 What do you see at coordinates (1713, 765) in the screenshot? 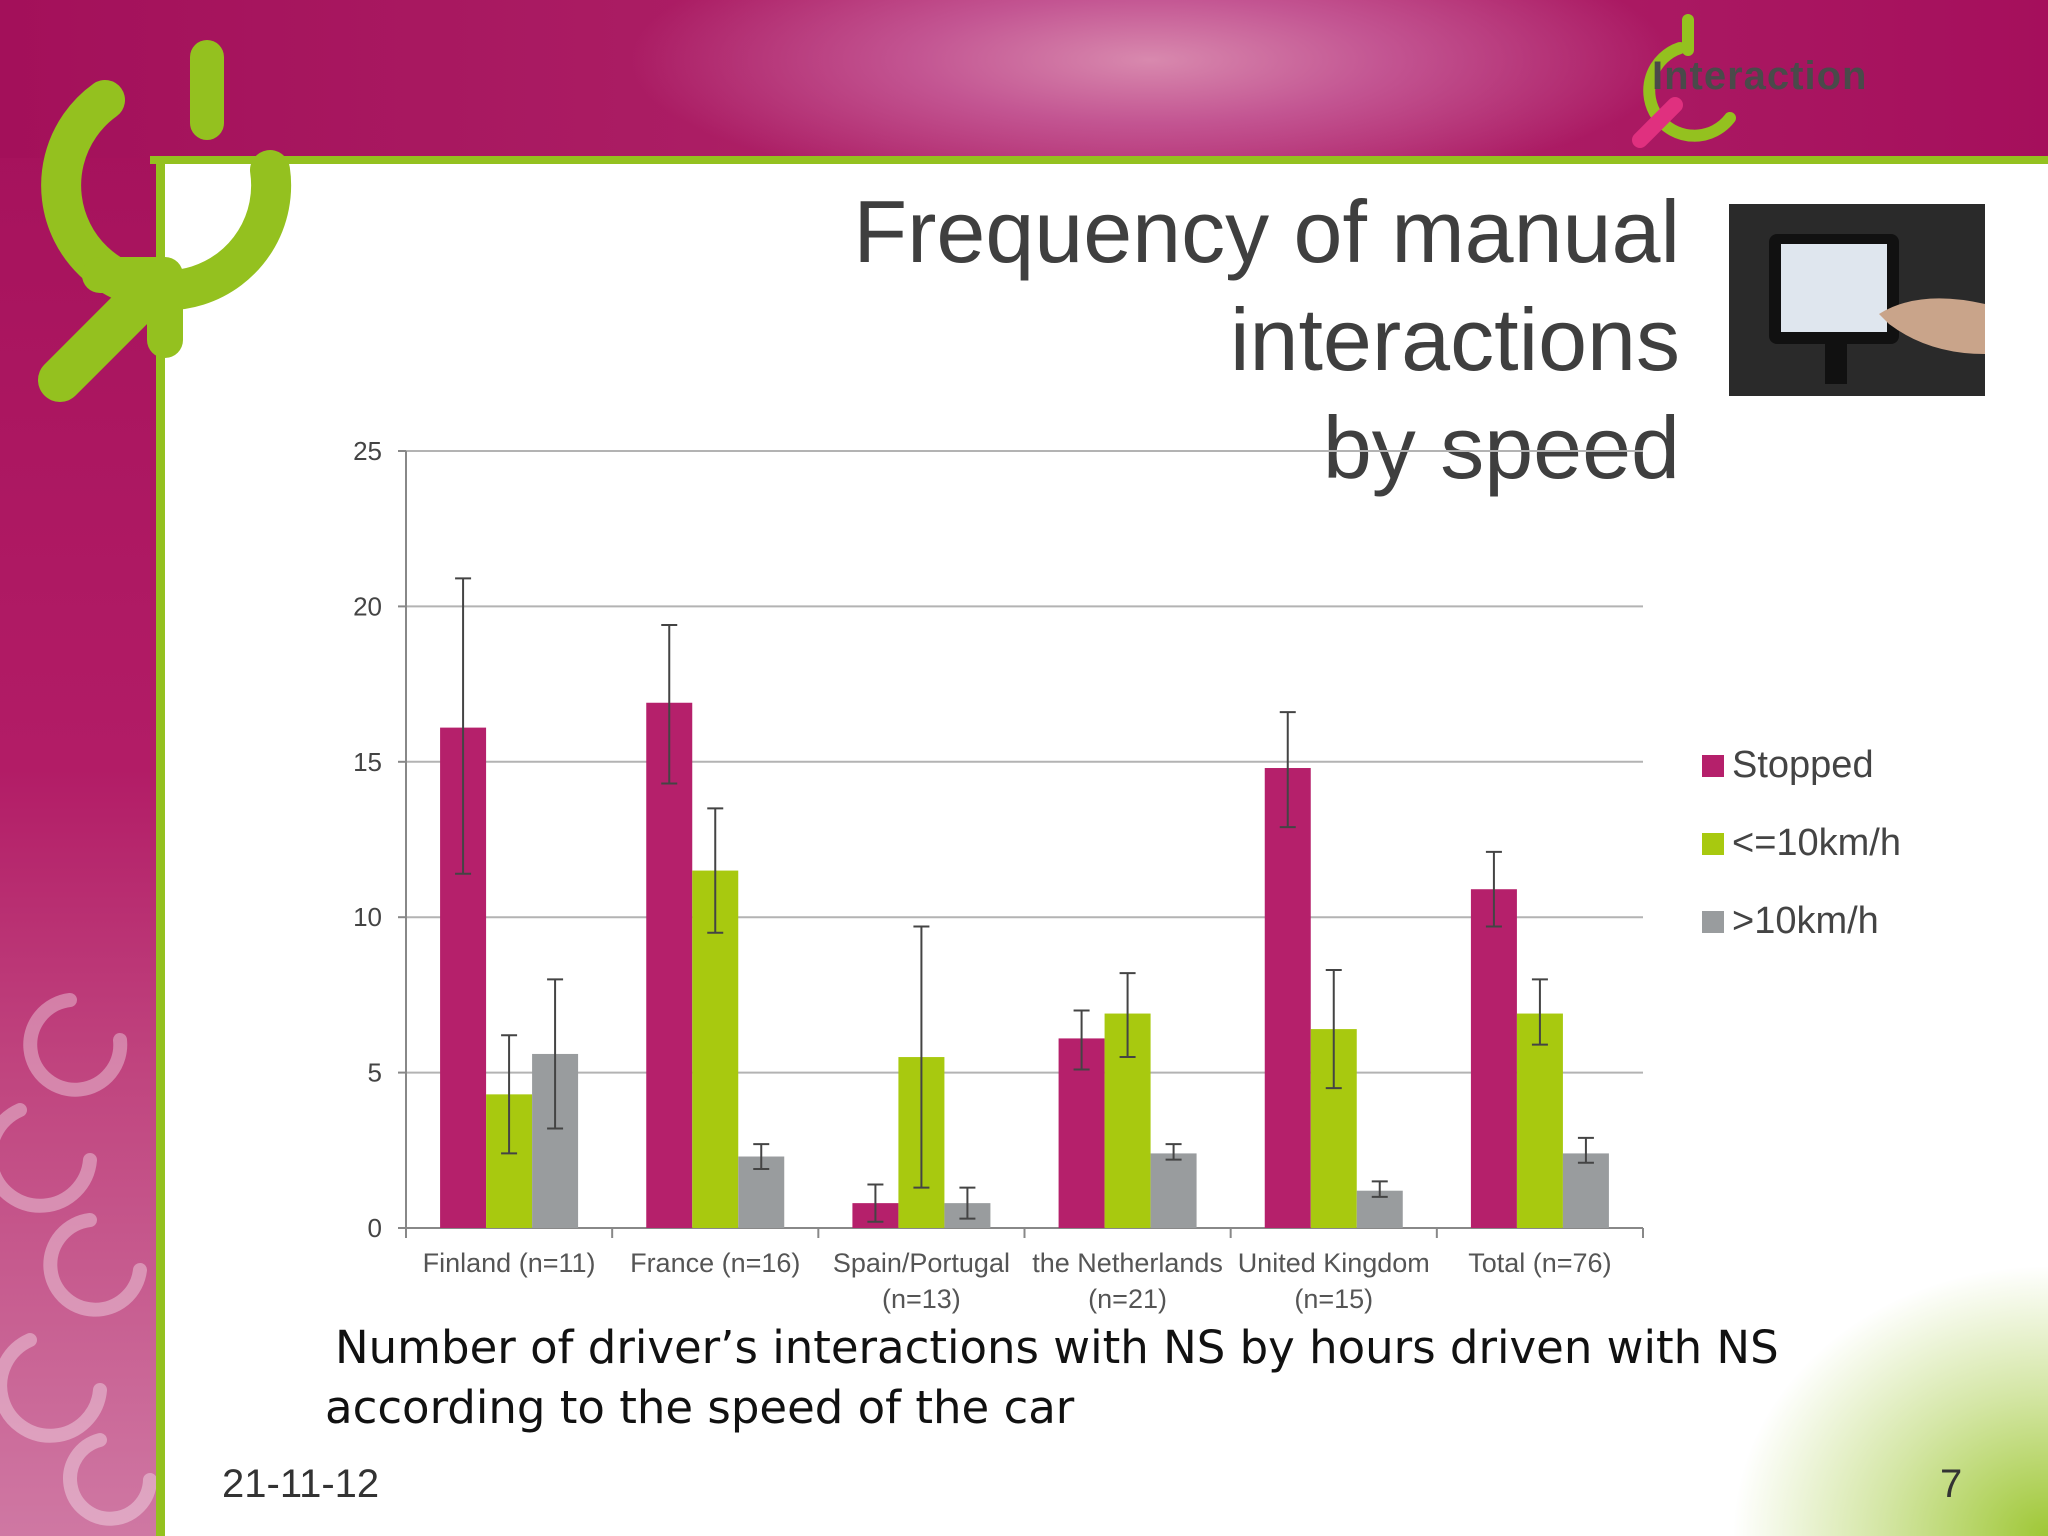
I see `legend-swatch-stopped` at bounding box center [1713, 765].